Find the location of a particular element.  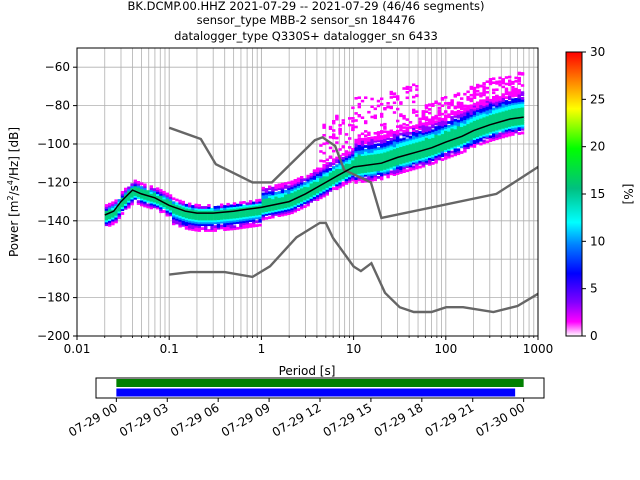

coverage-tick-label: 07-29 21 is located at coordinates (450, 419).